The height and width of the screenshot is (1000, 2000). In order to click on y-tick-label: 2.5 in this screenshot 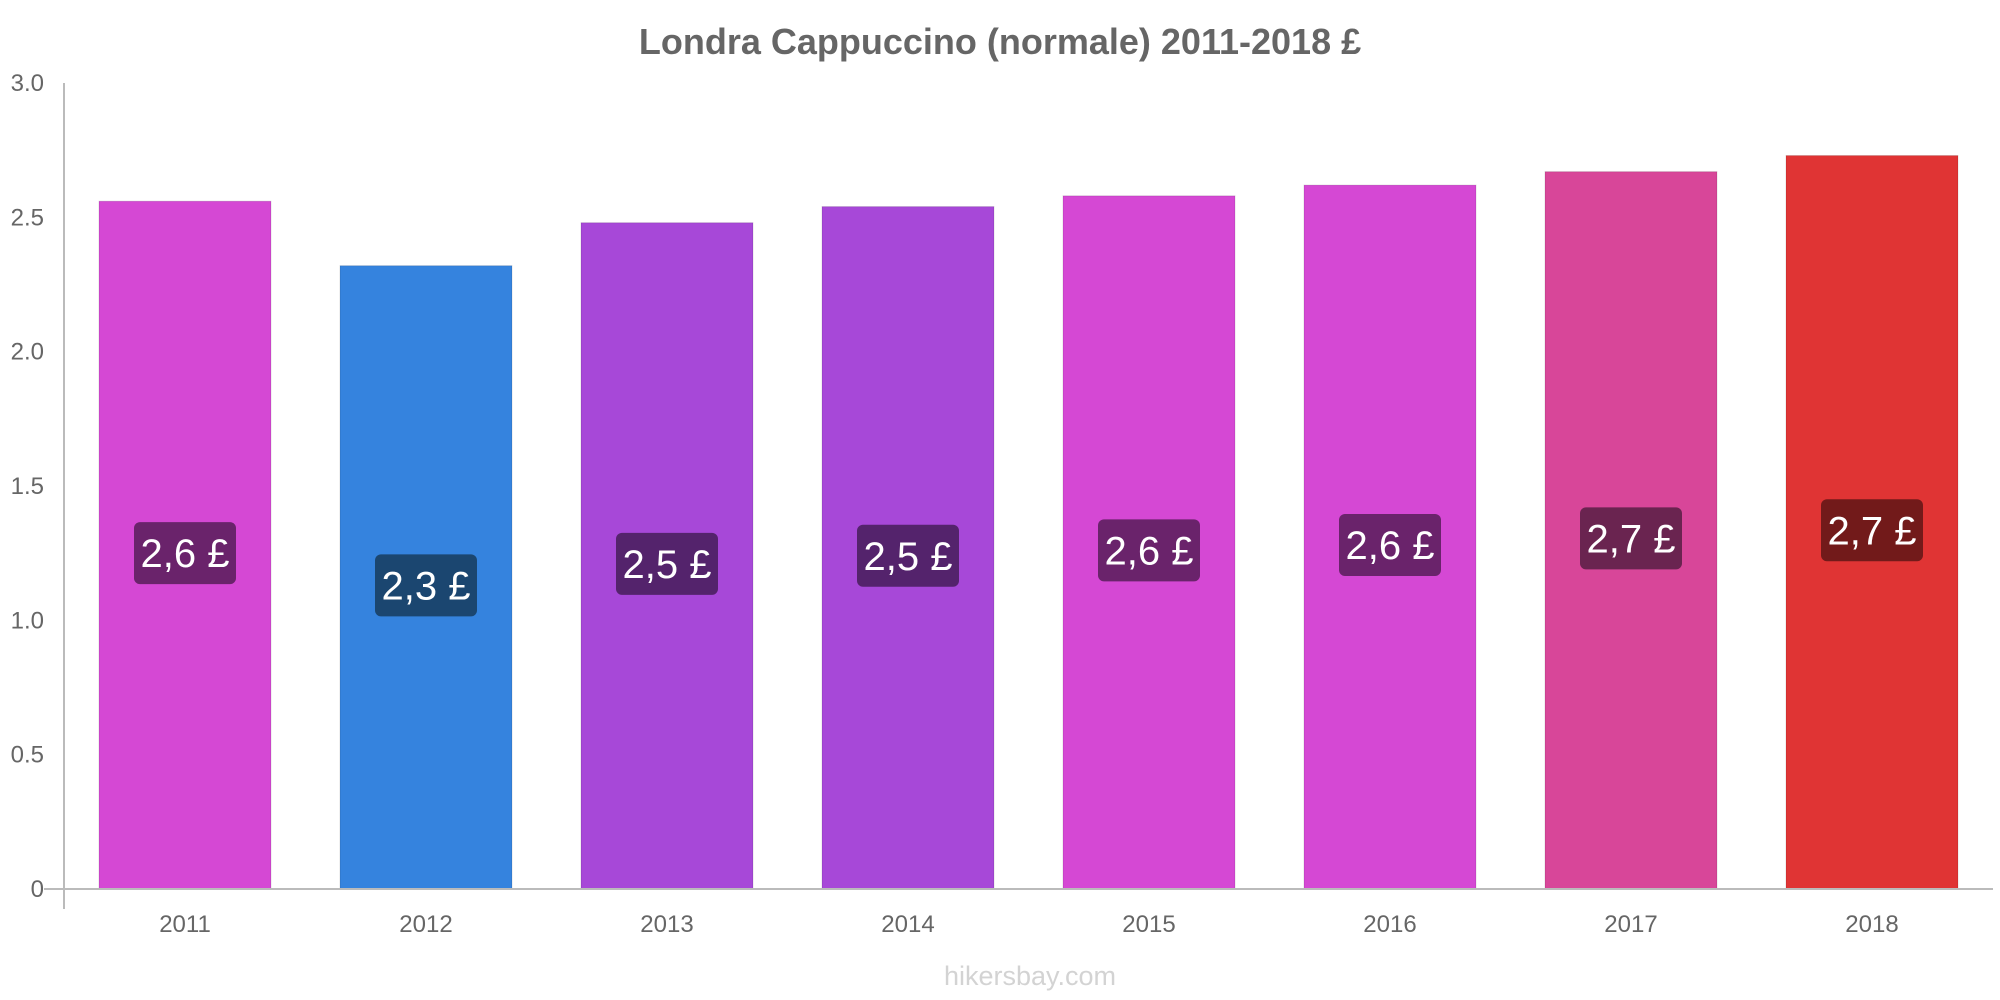, I will do `click(27, 217)`.